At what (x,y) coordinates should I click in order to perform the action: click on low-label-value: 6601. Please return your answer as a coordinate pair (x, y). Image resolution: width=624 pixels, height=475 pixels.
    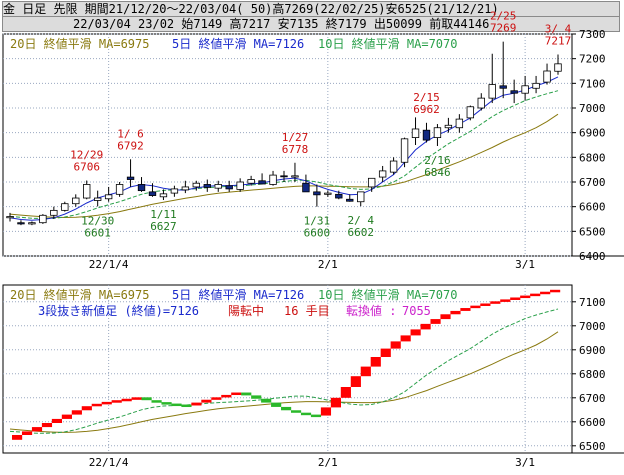
    Looking at the image, I should click on (97, 232).